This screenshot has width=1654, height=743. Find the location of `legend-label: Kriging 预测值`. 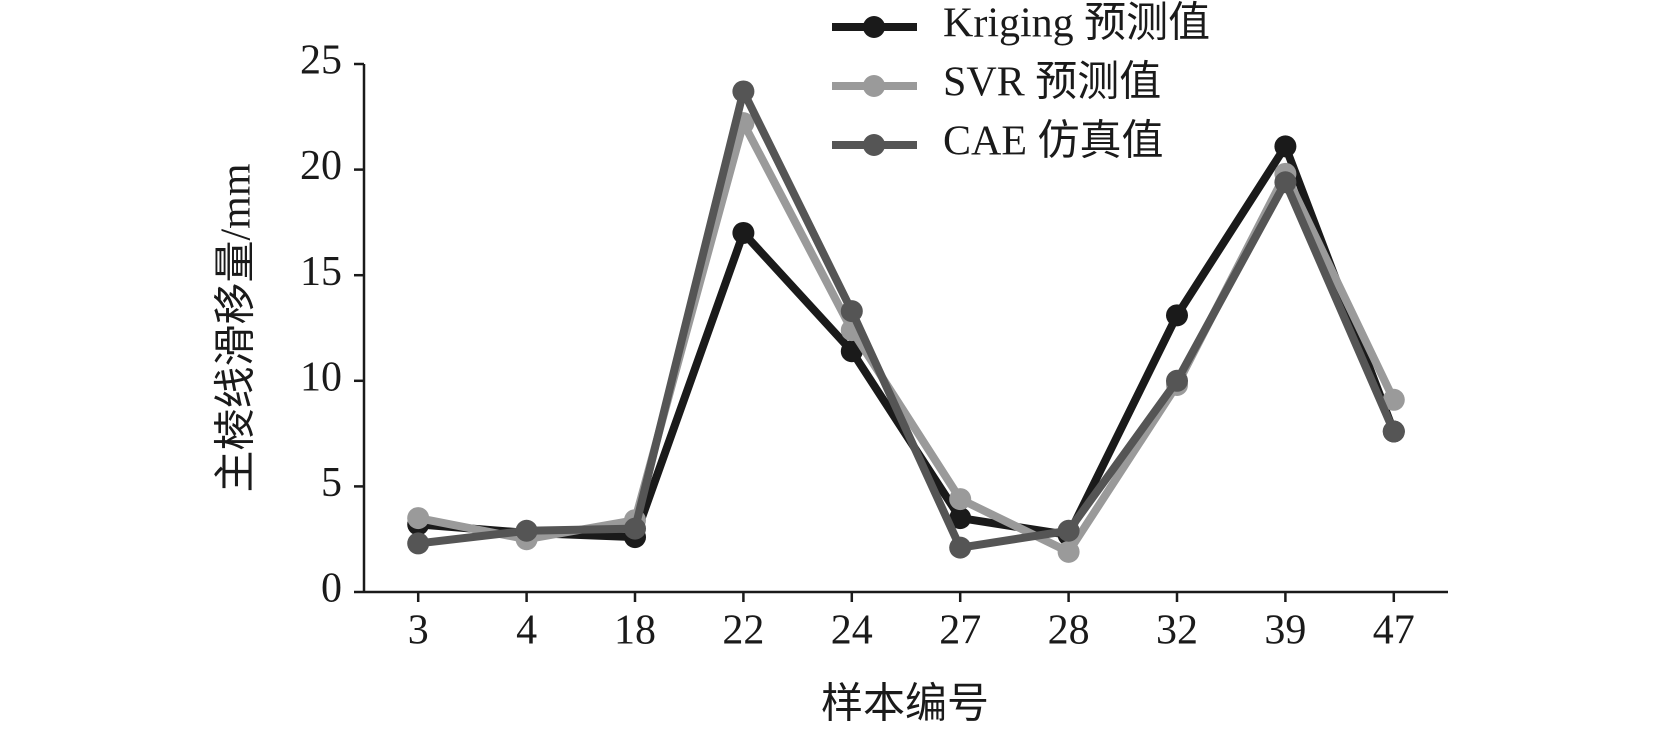

legend-label: Kriging 预测值 is located at coordinates (1076, 24).